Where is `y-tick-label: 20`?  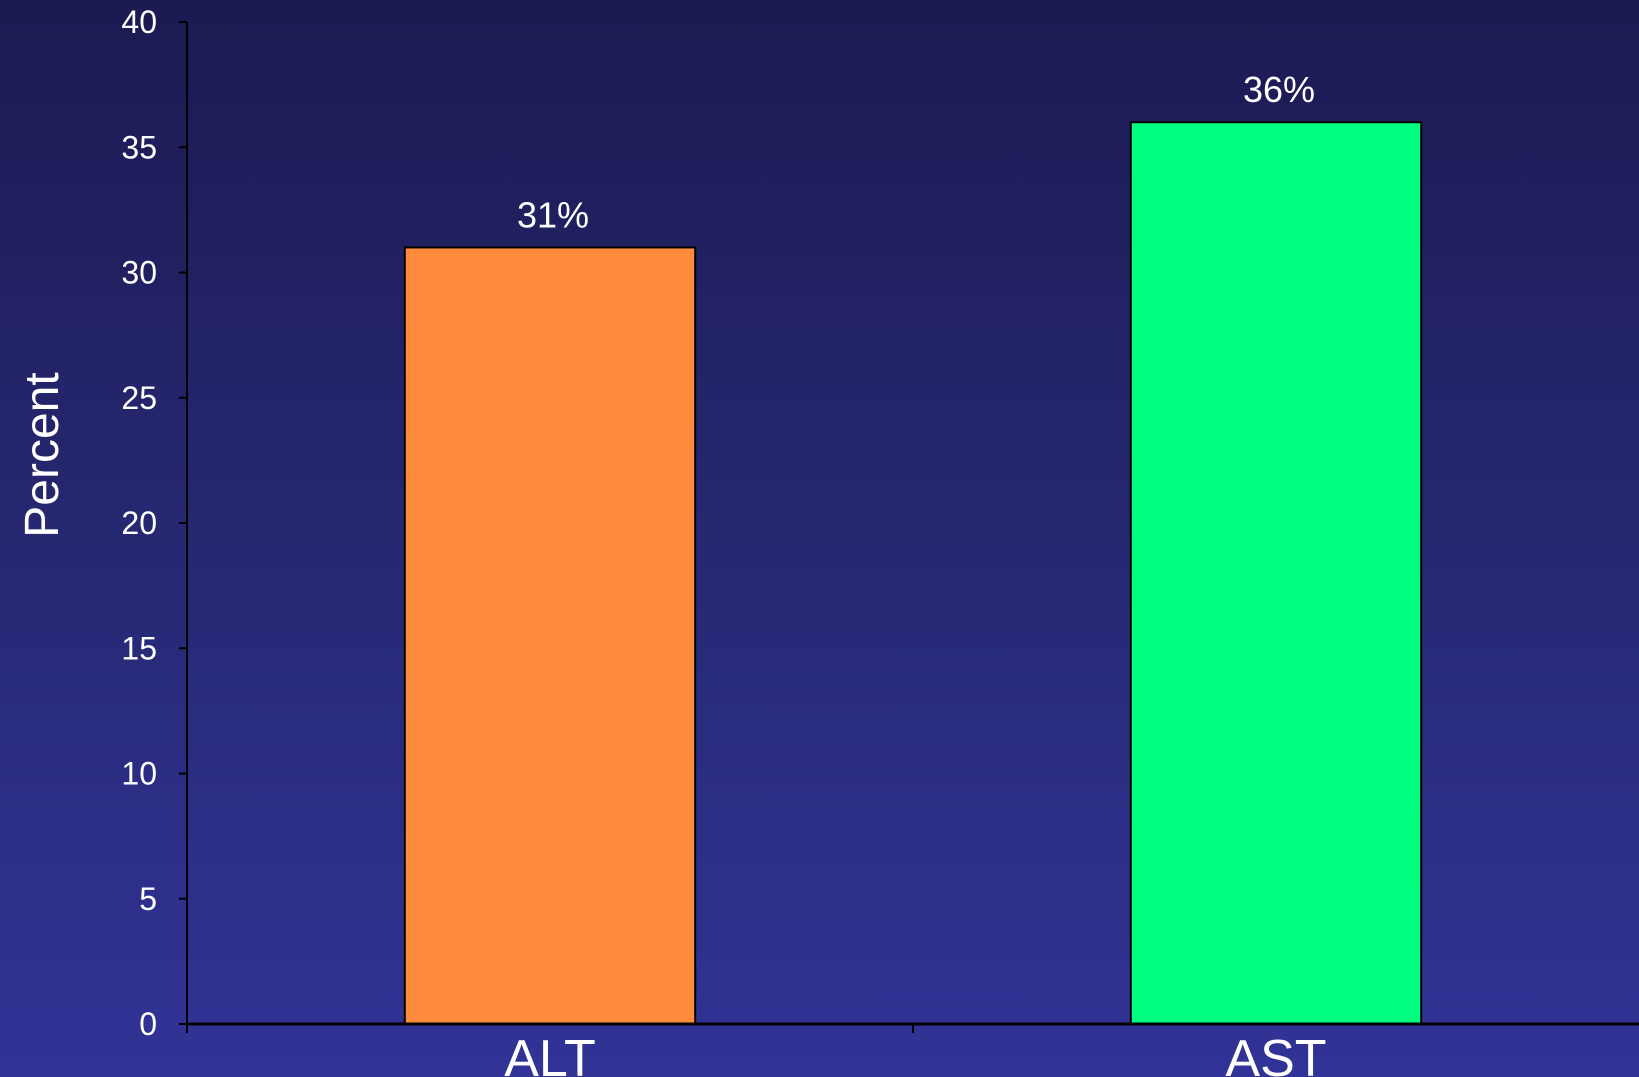
y-tick-label: 20 is located at coordinates (139, 523).